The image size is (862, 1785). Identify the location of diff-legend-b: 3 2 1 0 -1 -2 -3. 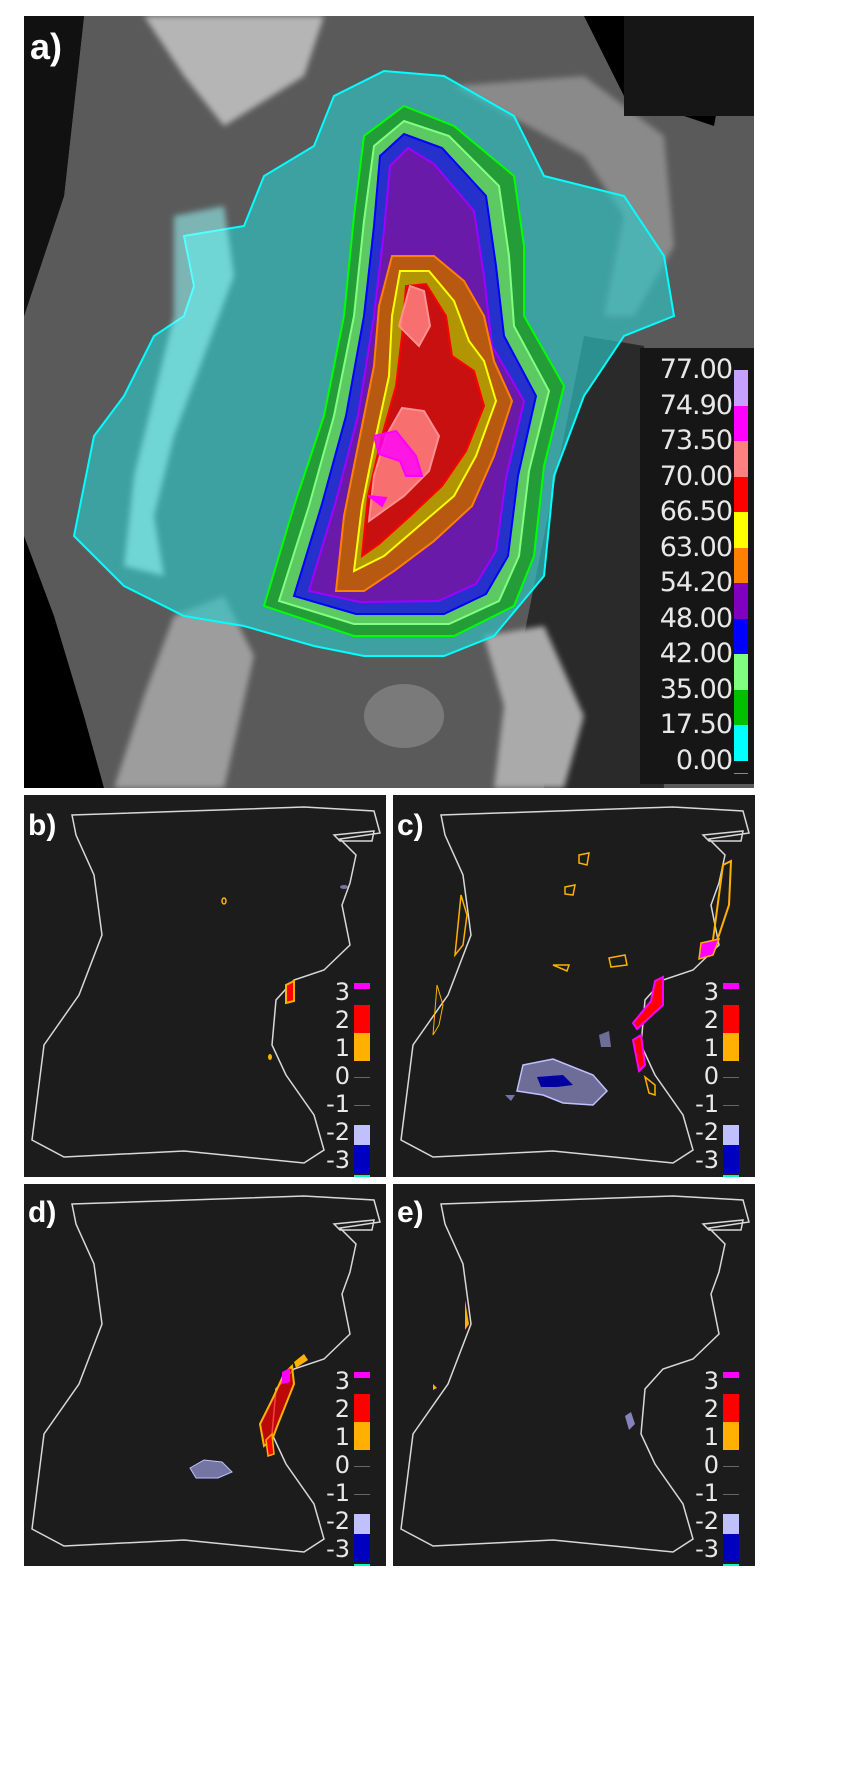
(343, 1077).